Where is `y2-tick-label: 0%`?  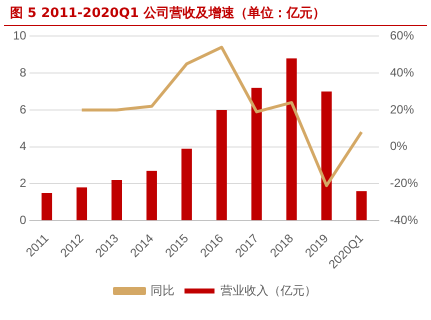
y2-tick-label: 0% is located at coordinates (399, 146).